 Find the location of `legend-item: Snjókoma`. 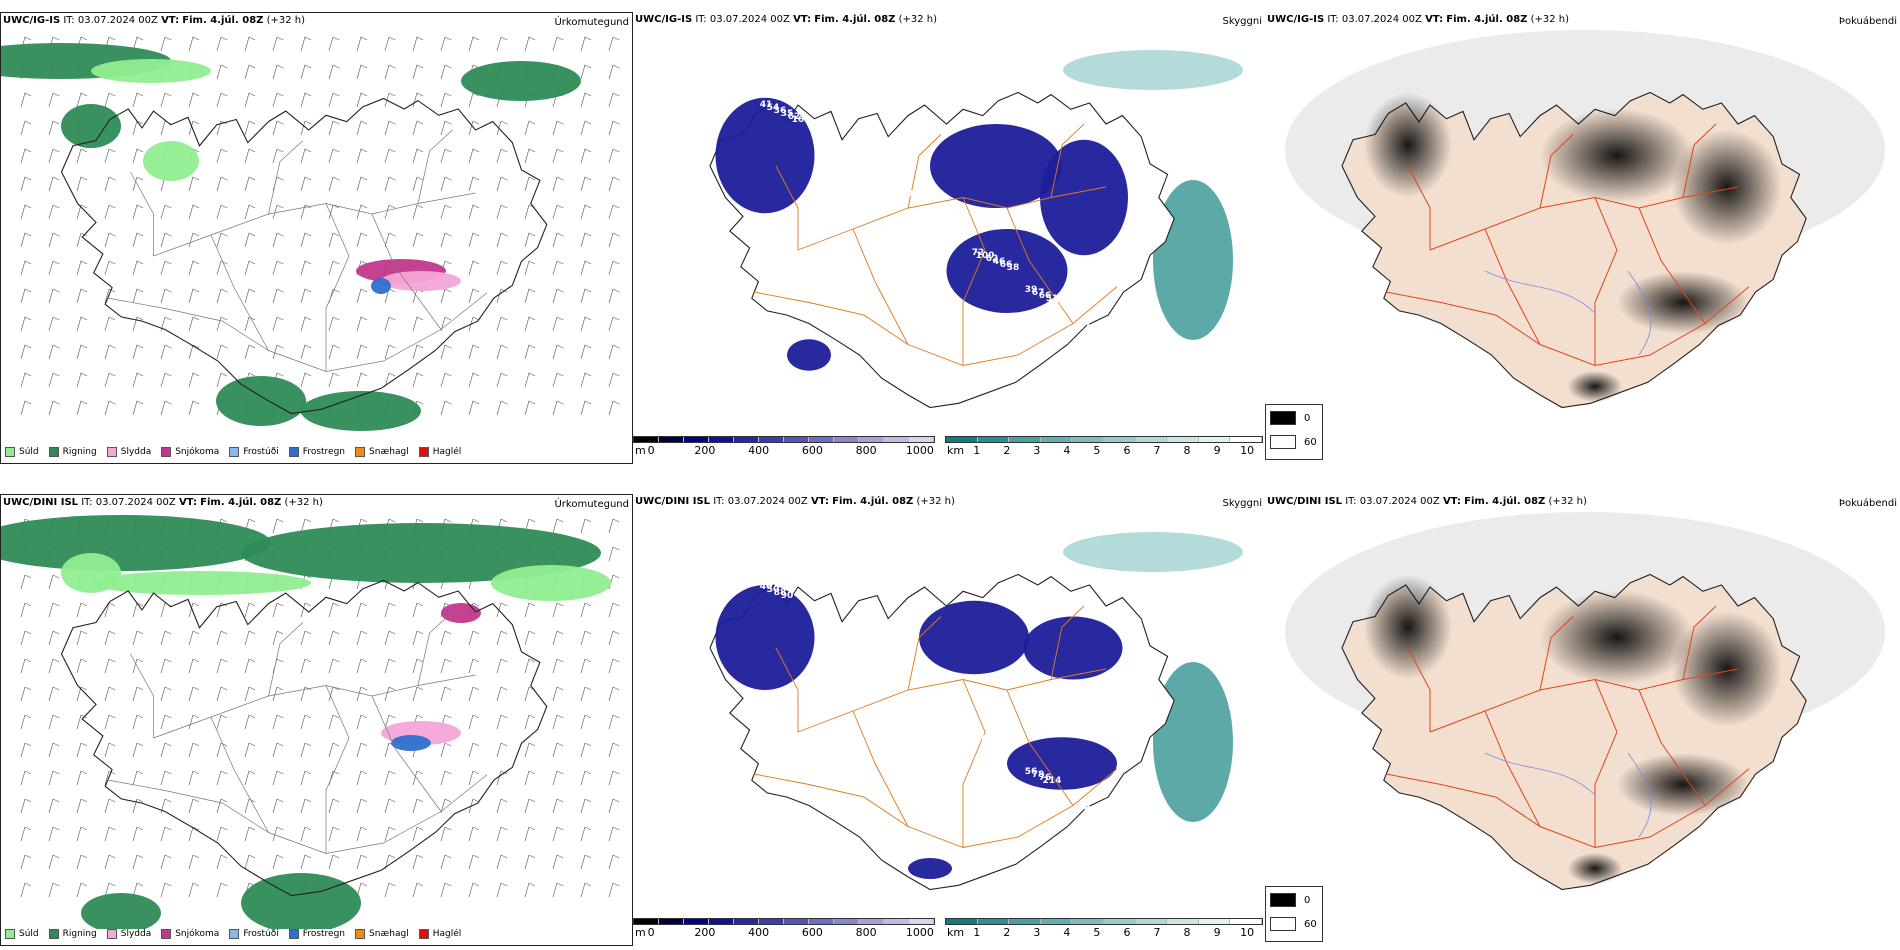

legend-item: Snjókoma is located at coordinates (190, 934).